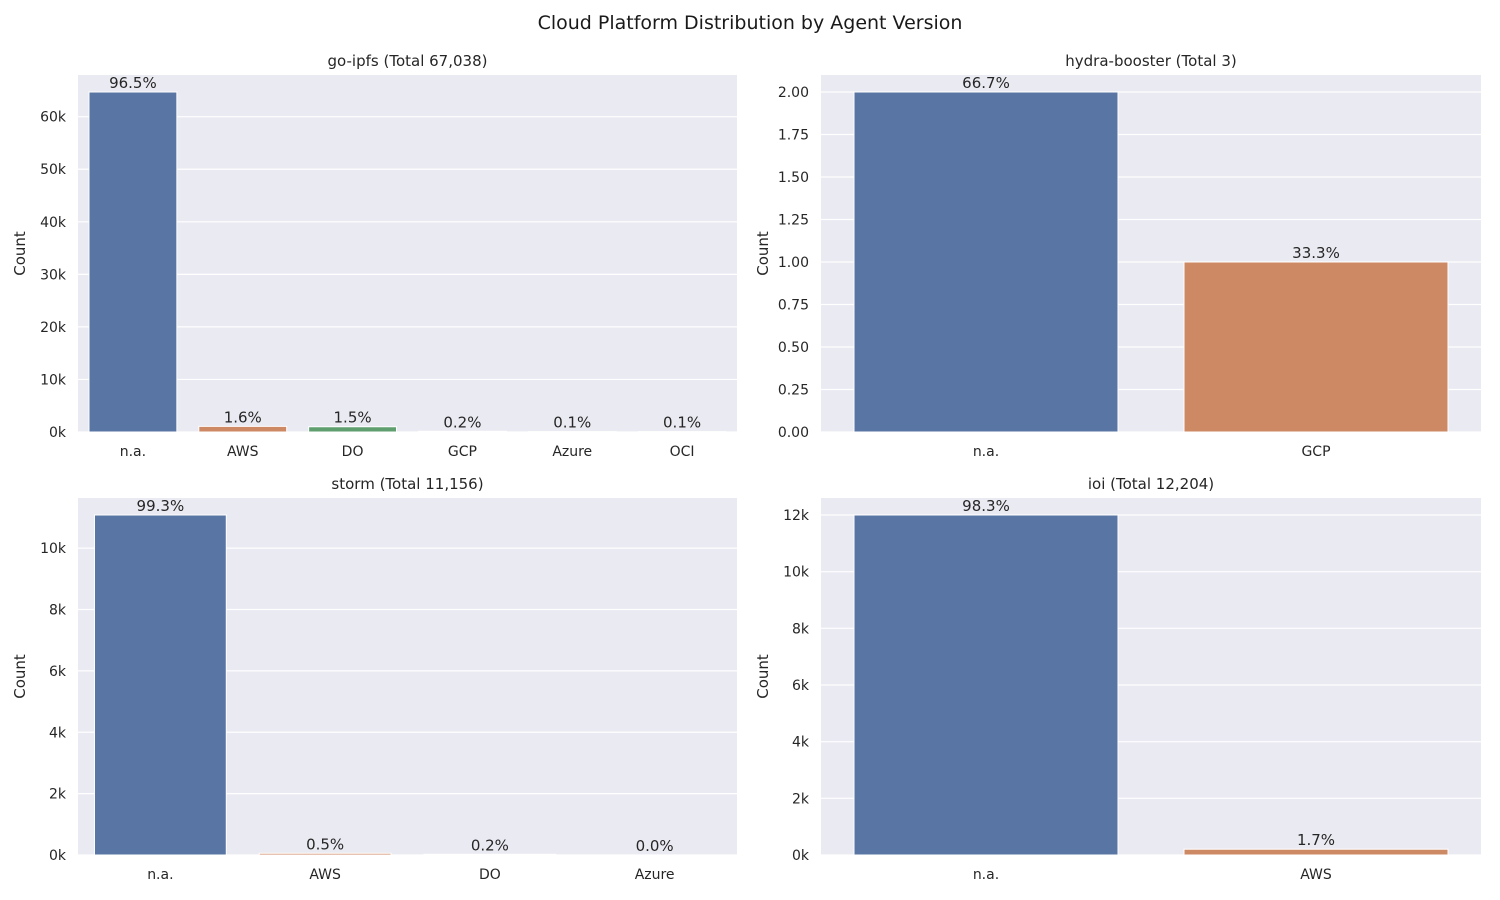  I want to click on subplot-title: go-ipfs (Total 67,038), so click(408, 61).